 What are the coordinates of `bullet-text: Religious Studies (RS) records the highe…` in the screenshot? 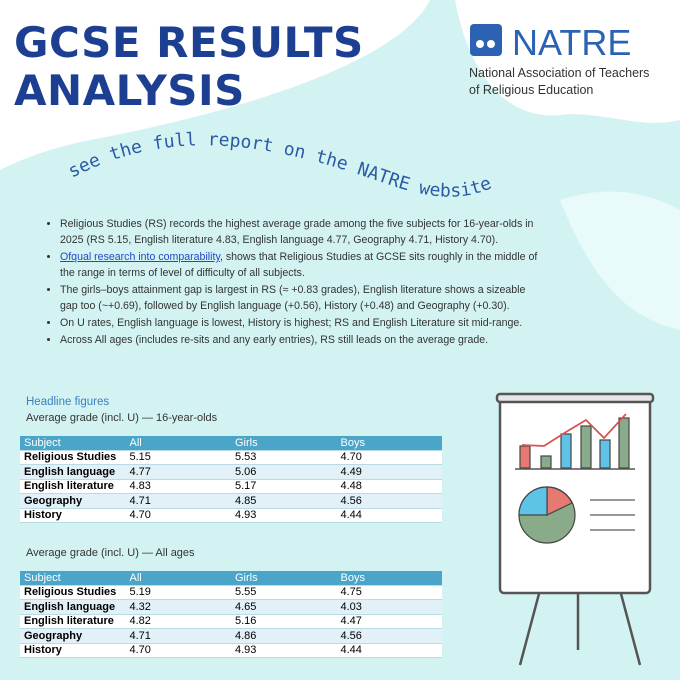 It's located at (297, 232).